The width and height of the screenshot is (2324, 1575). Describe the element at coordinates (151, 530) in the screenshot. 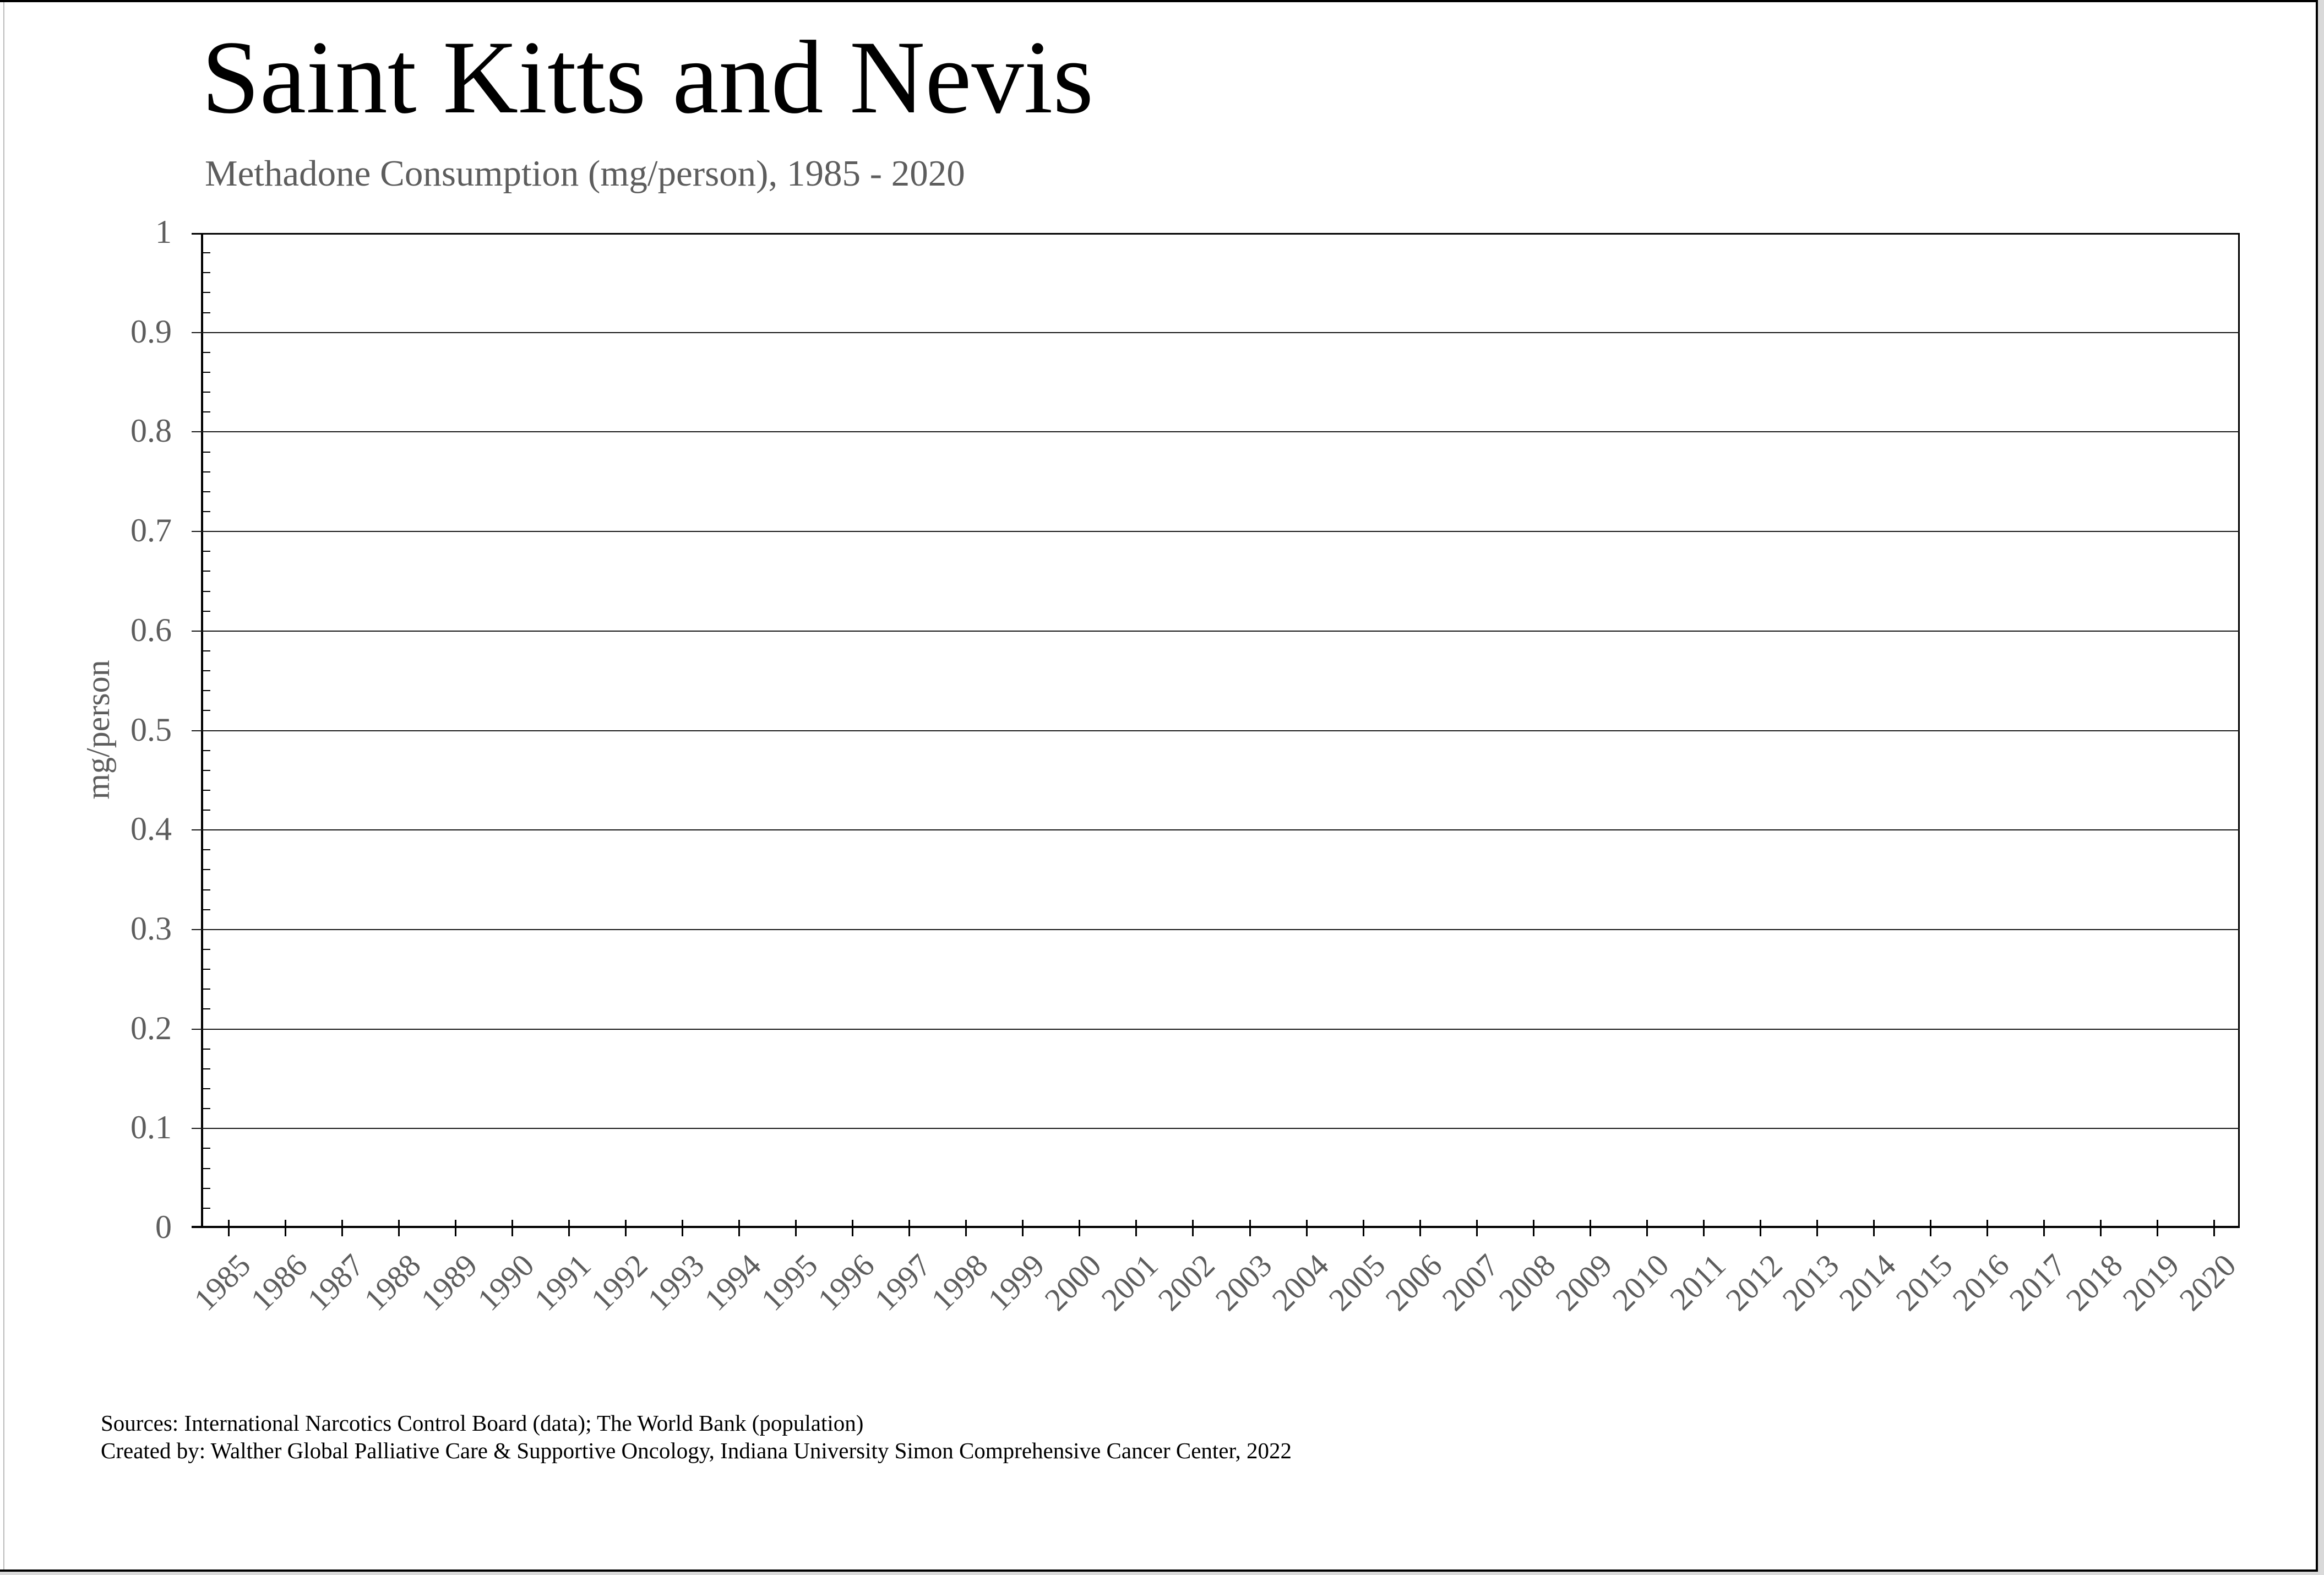

I see `y-tick-label: 0.7` at that location.